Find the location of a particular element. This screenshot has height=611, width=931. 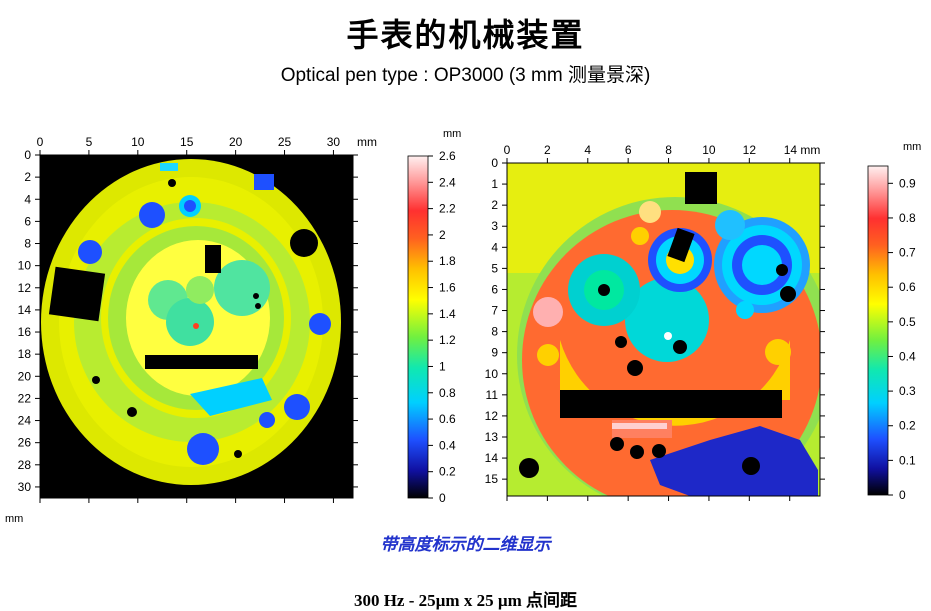

right-map-x-tick-label: 0 is located at coordinates (507, 150).